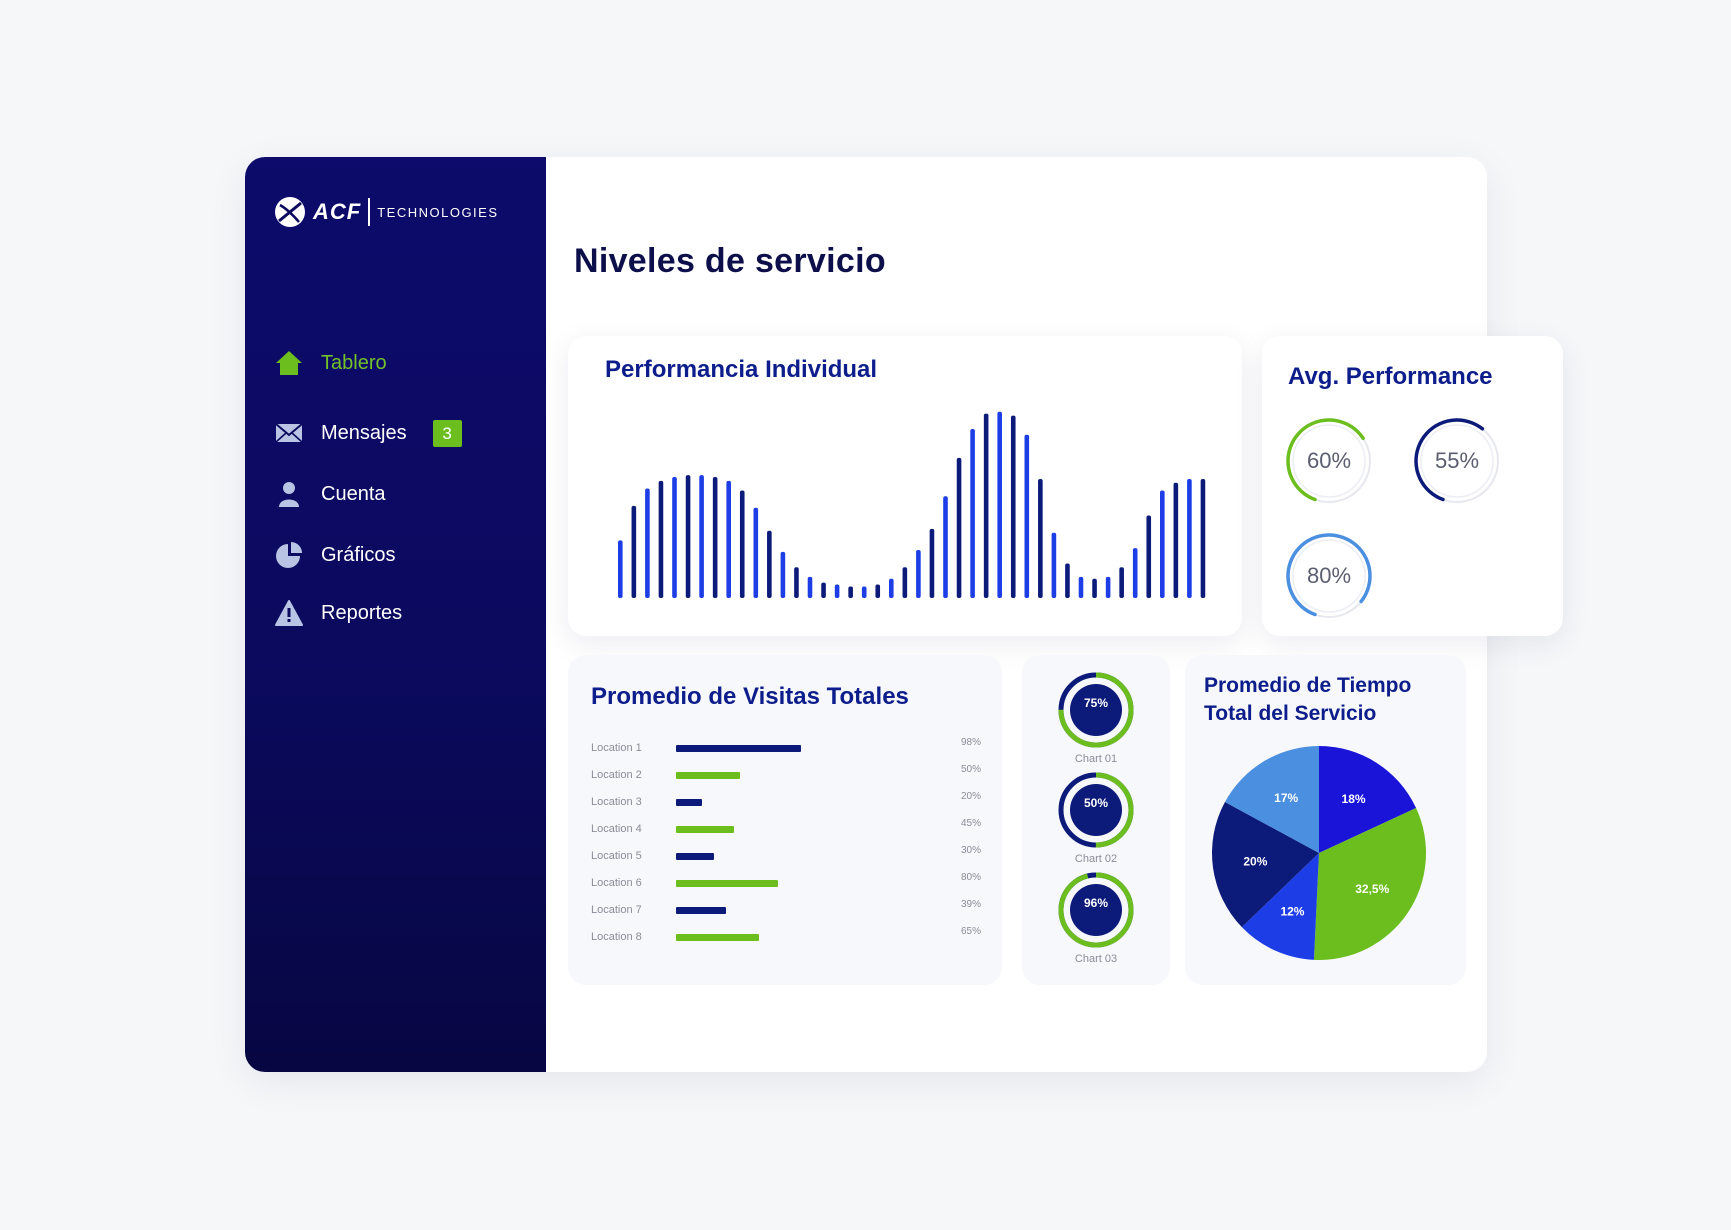  Describe the element at coordinates (1329, 575) in the screenshot. I see `avg-ring-value: 80%` at that location.